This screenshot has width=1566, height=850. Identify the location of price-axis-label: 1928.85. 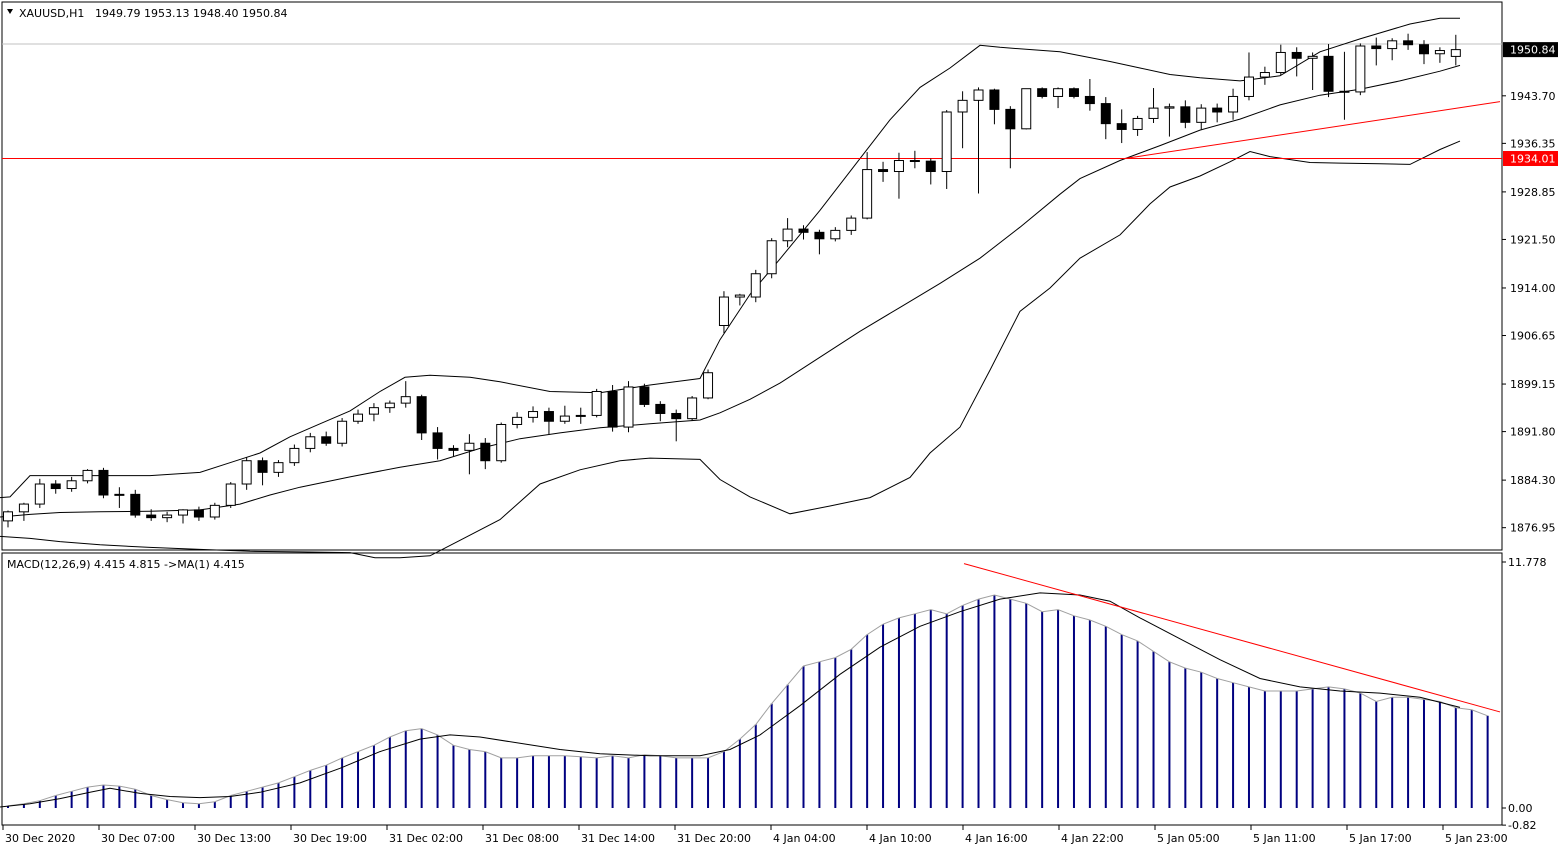
(1533, 192).